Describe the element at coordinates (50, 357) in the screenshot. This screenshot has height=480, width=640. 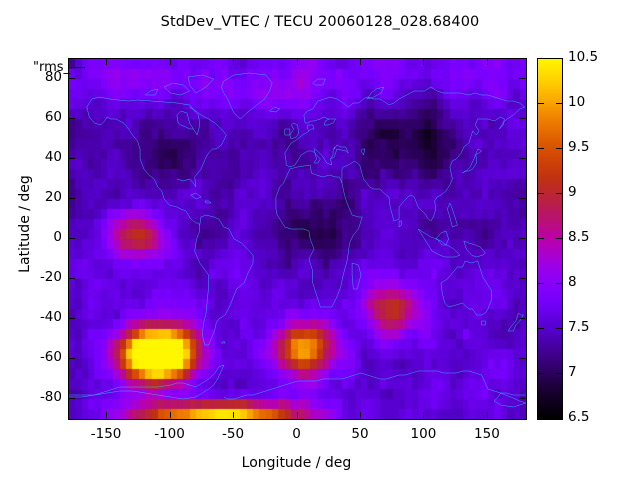
I see `y-tick-label: -60` at that location.